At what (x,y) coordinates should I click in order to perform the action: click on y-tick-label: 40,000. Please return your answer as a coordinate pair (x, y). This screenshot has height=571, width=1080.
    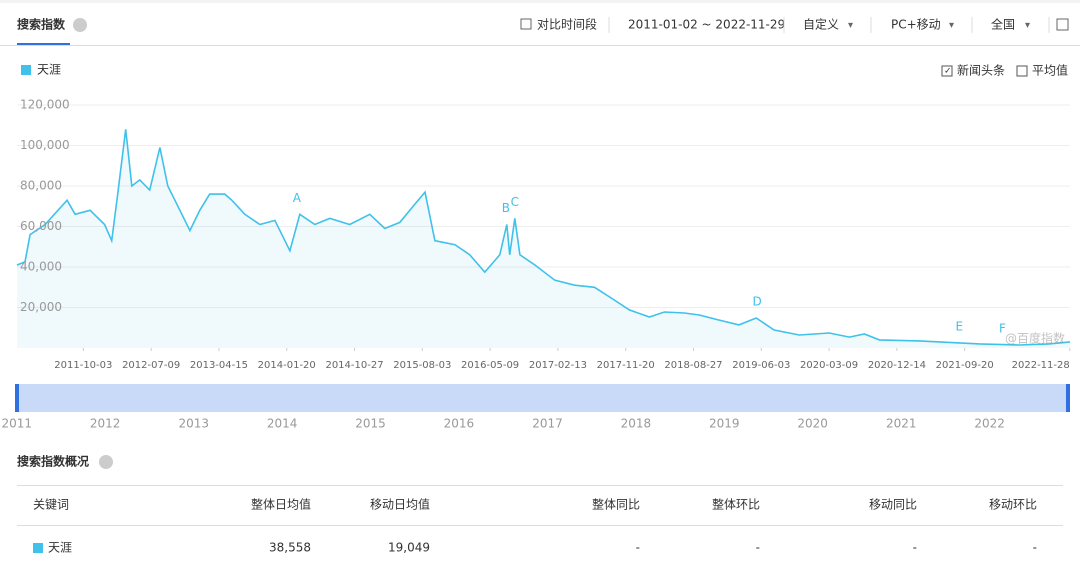
    Looking at the image, I should click on (41, 267).